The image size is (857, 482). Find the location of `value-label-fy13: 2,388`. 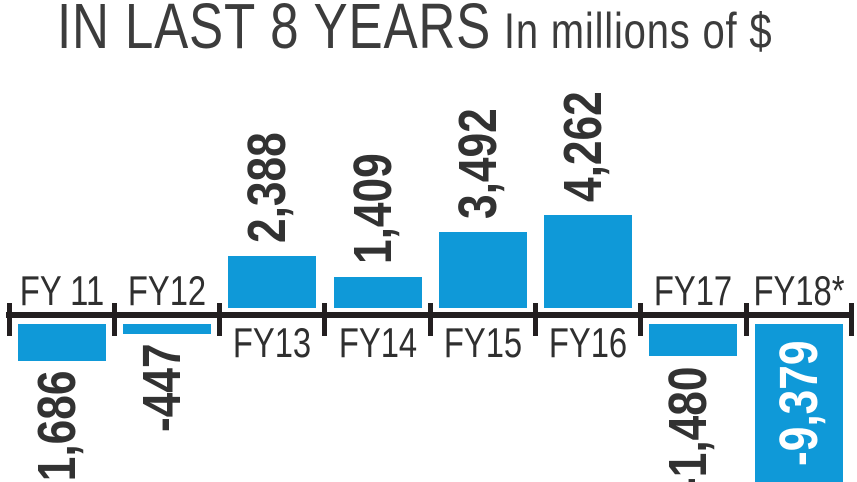

value-label-fy13: 2,388 is located at coordinates (267, 188).